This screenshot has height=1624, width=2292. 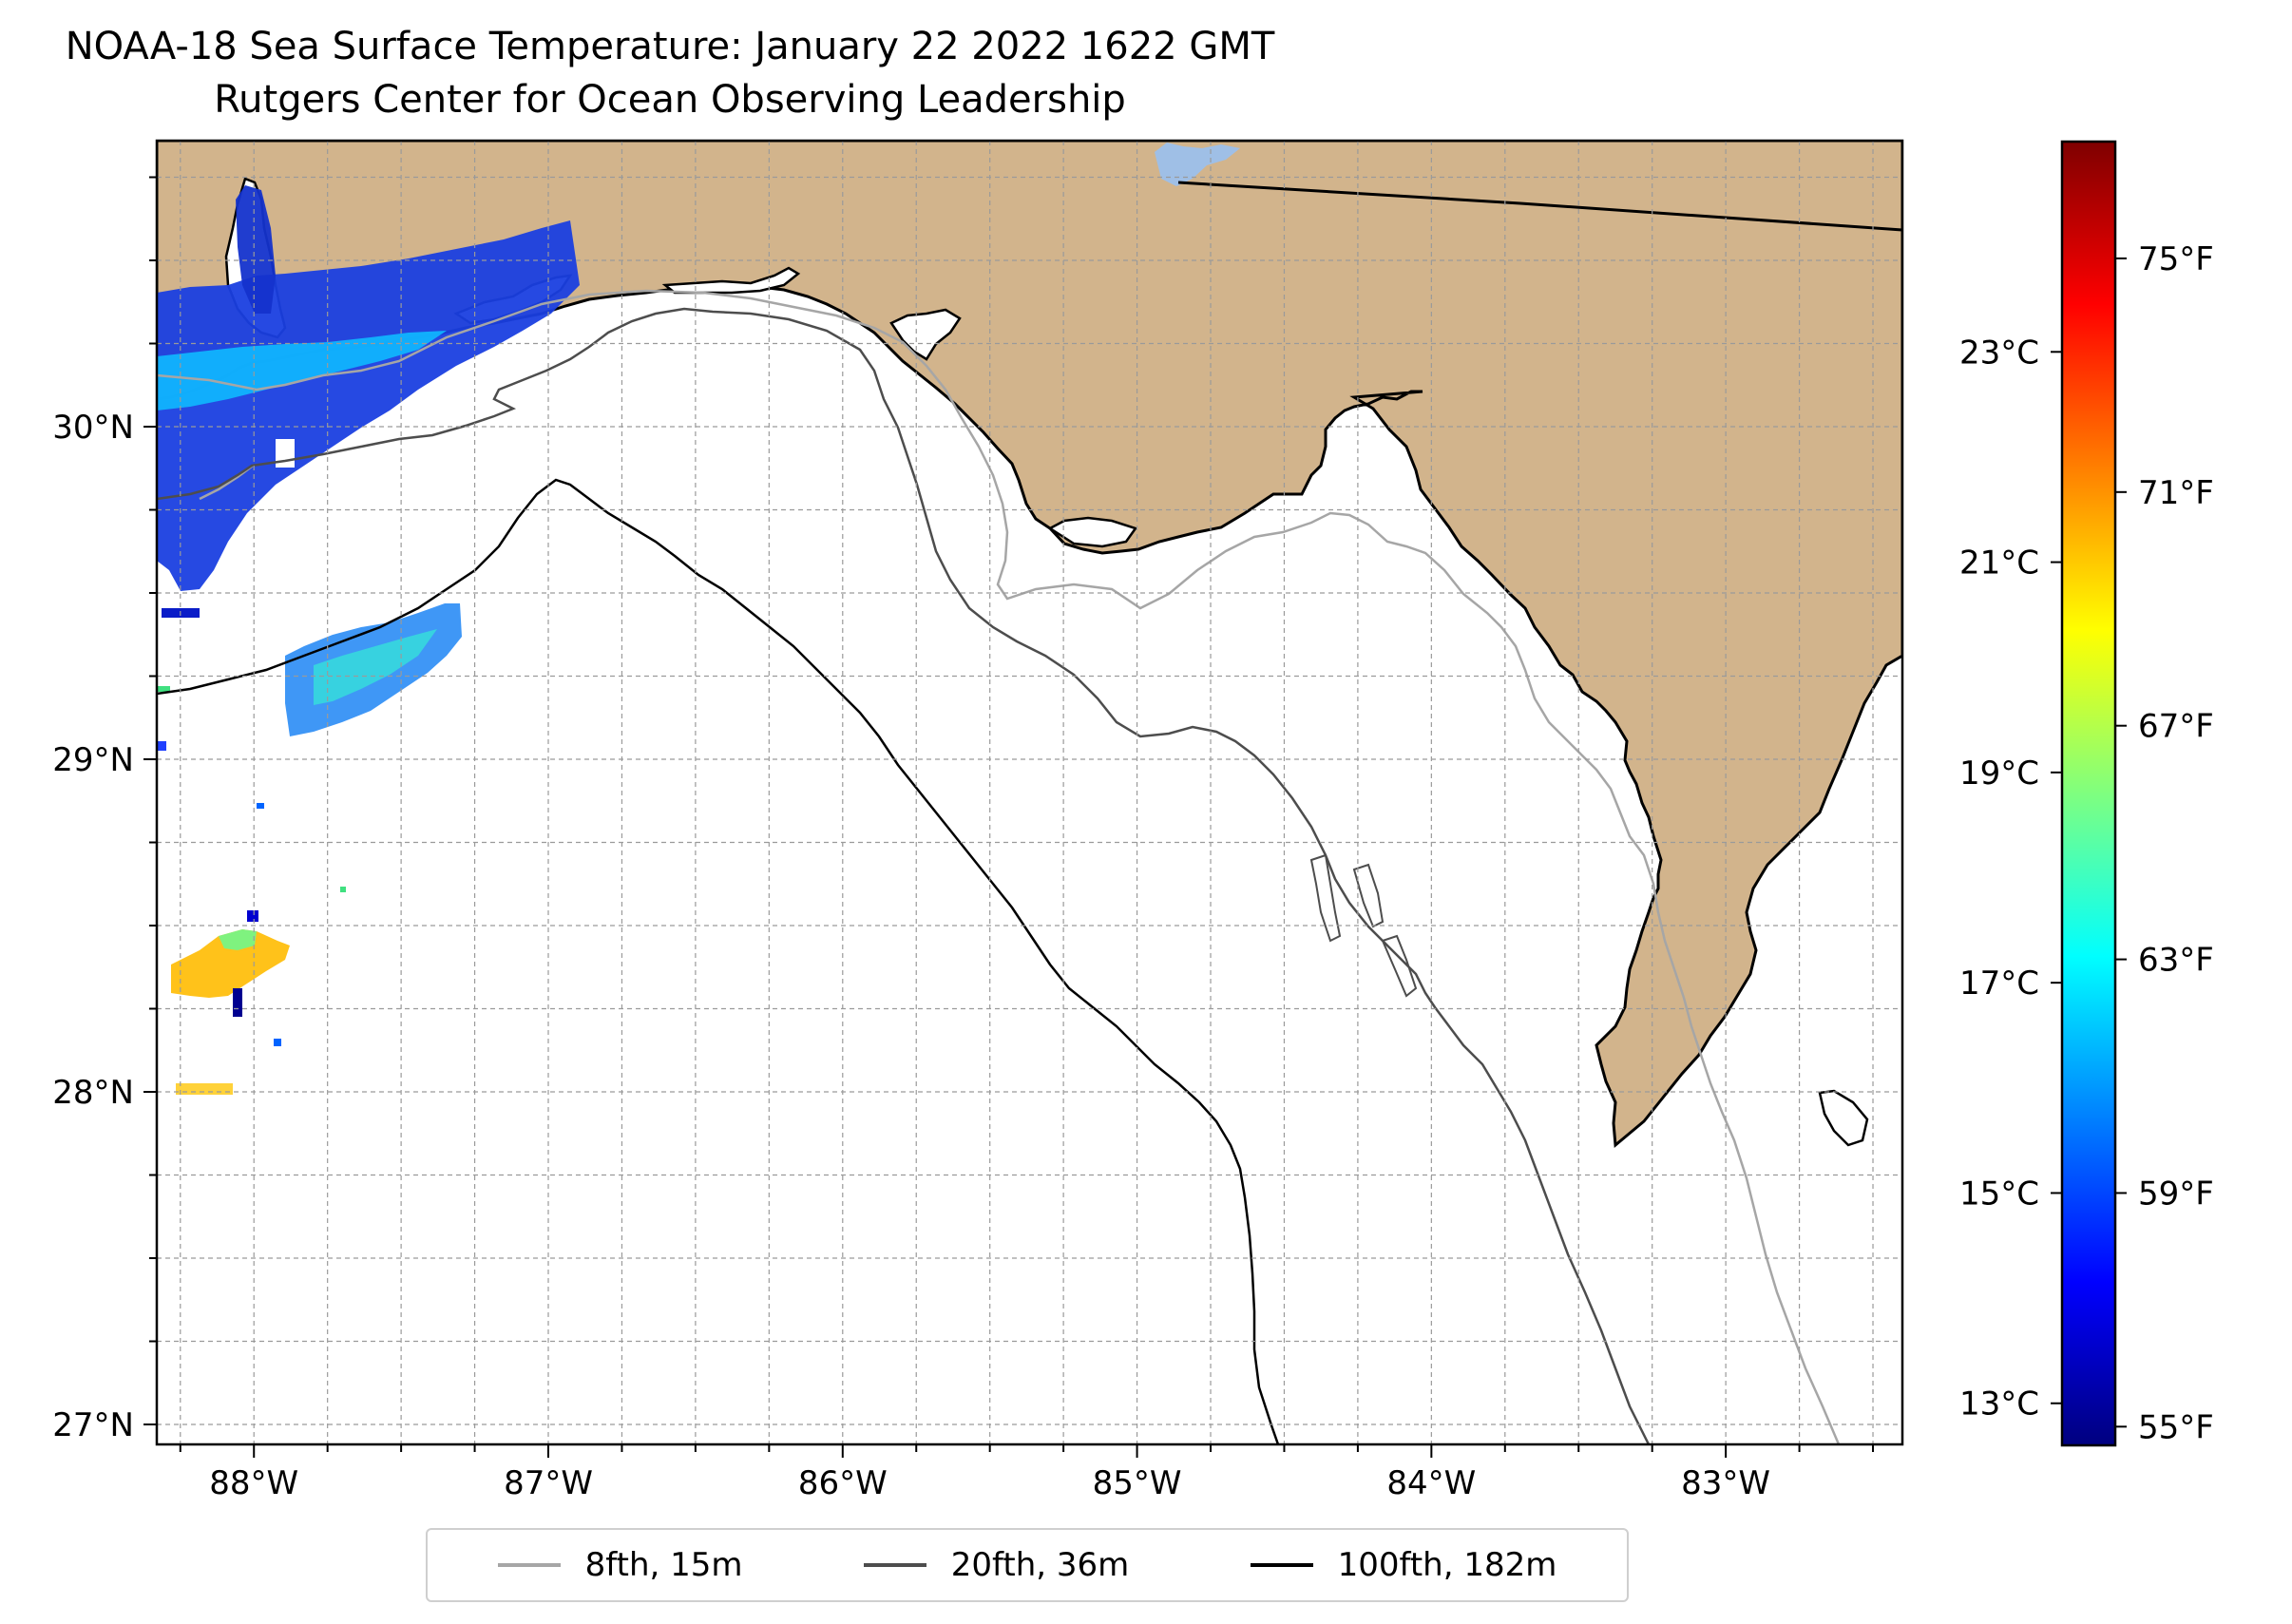 I want to click on colorbar-fahrenheit-label: 59°F, so click(x=2176, y=1194).